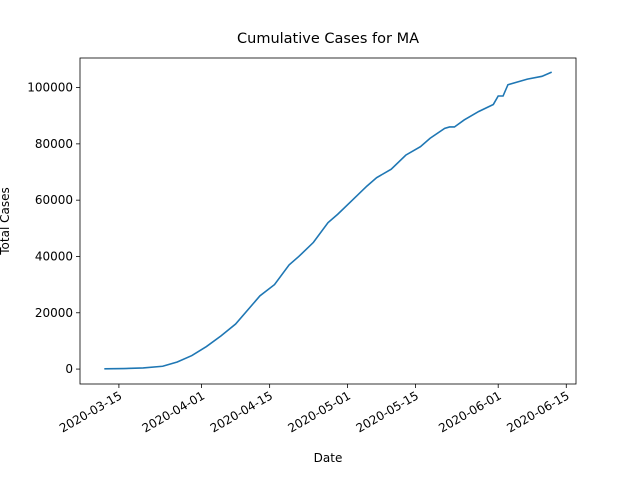 Image resolution: width=640 pixels, height=480 pixels. What do you see at coordinates (50, 88) in the screenshot?
I see `y-tick-label: 100000` at bounding box center [50, 88].